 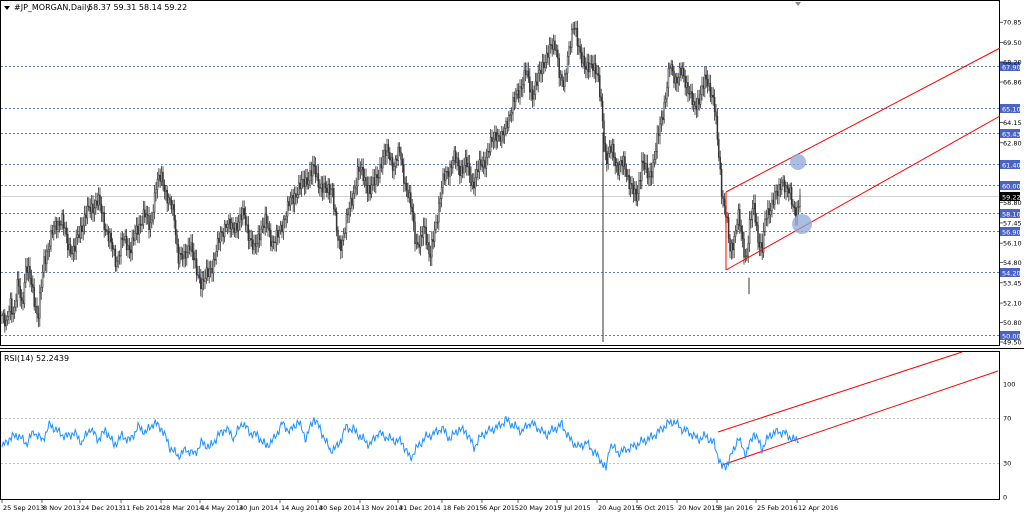 I want to click on channel-touch-marker-lower, so click(x=802, y=224).